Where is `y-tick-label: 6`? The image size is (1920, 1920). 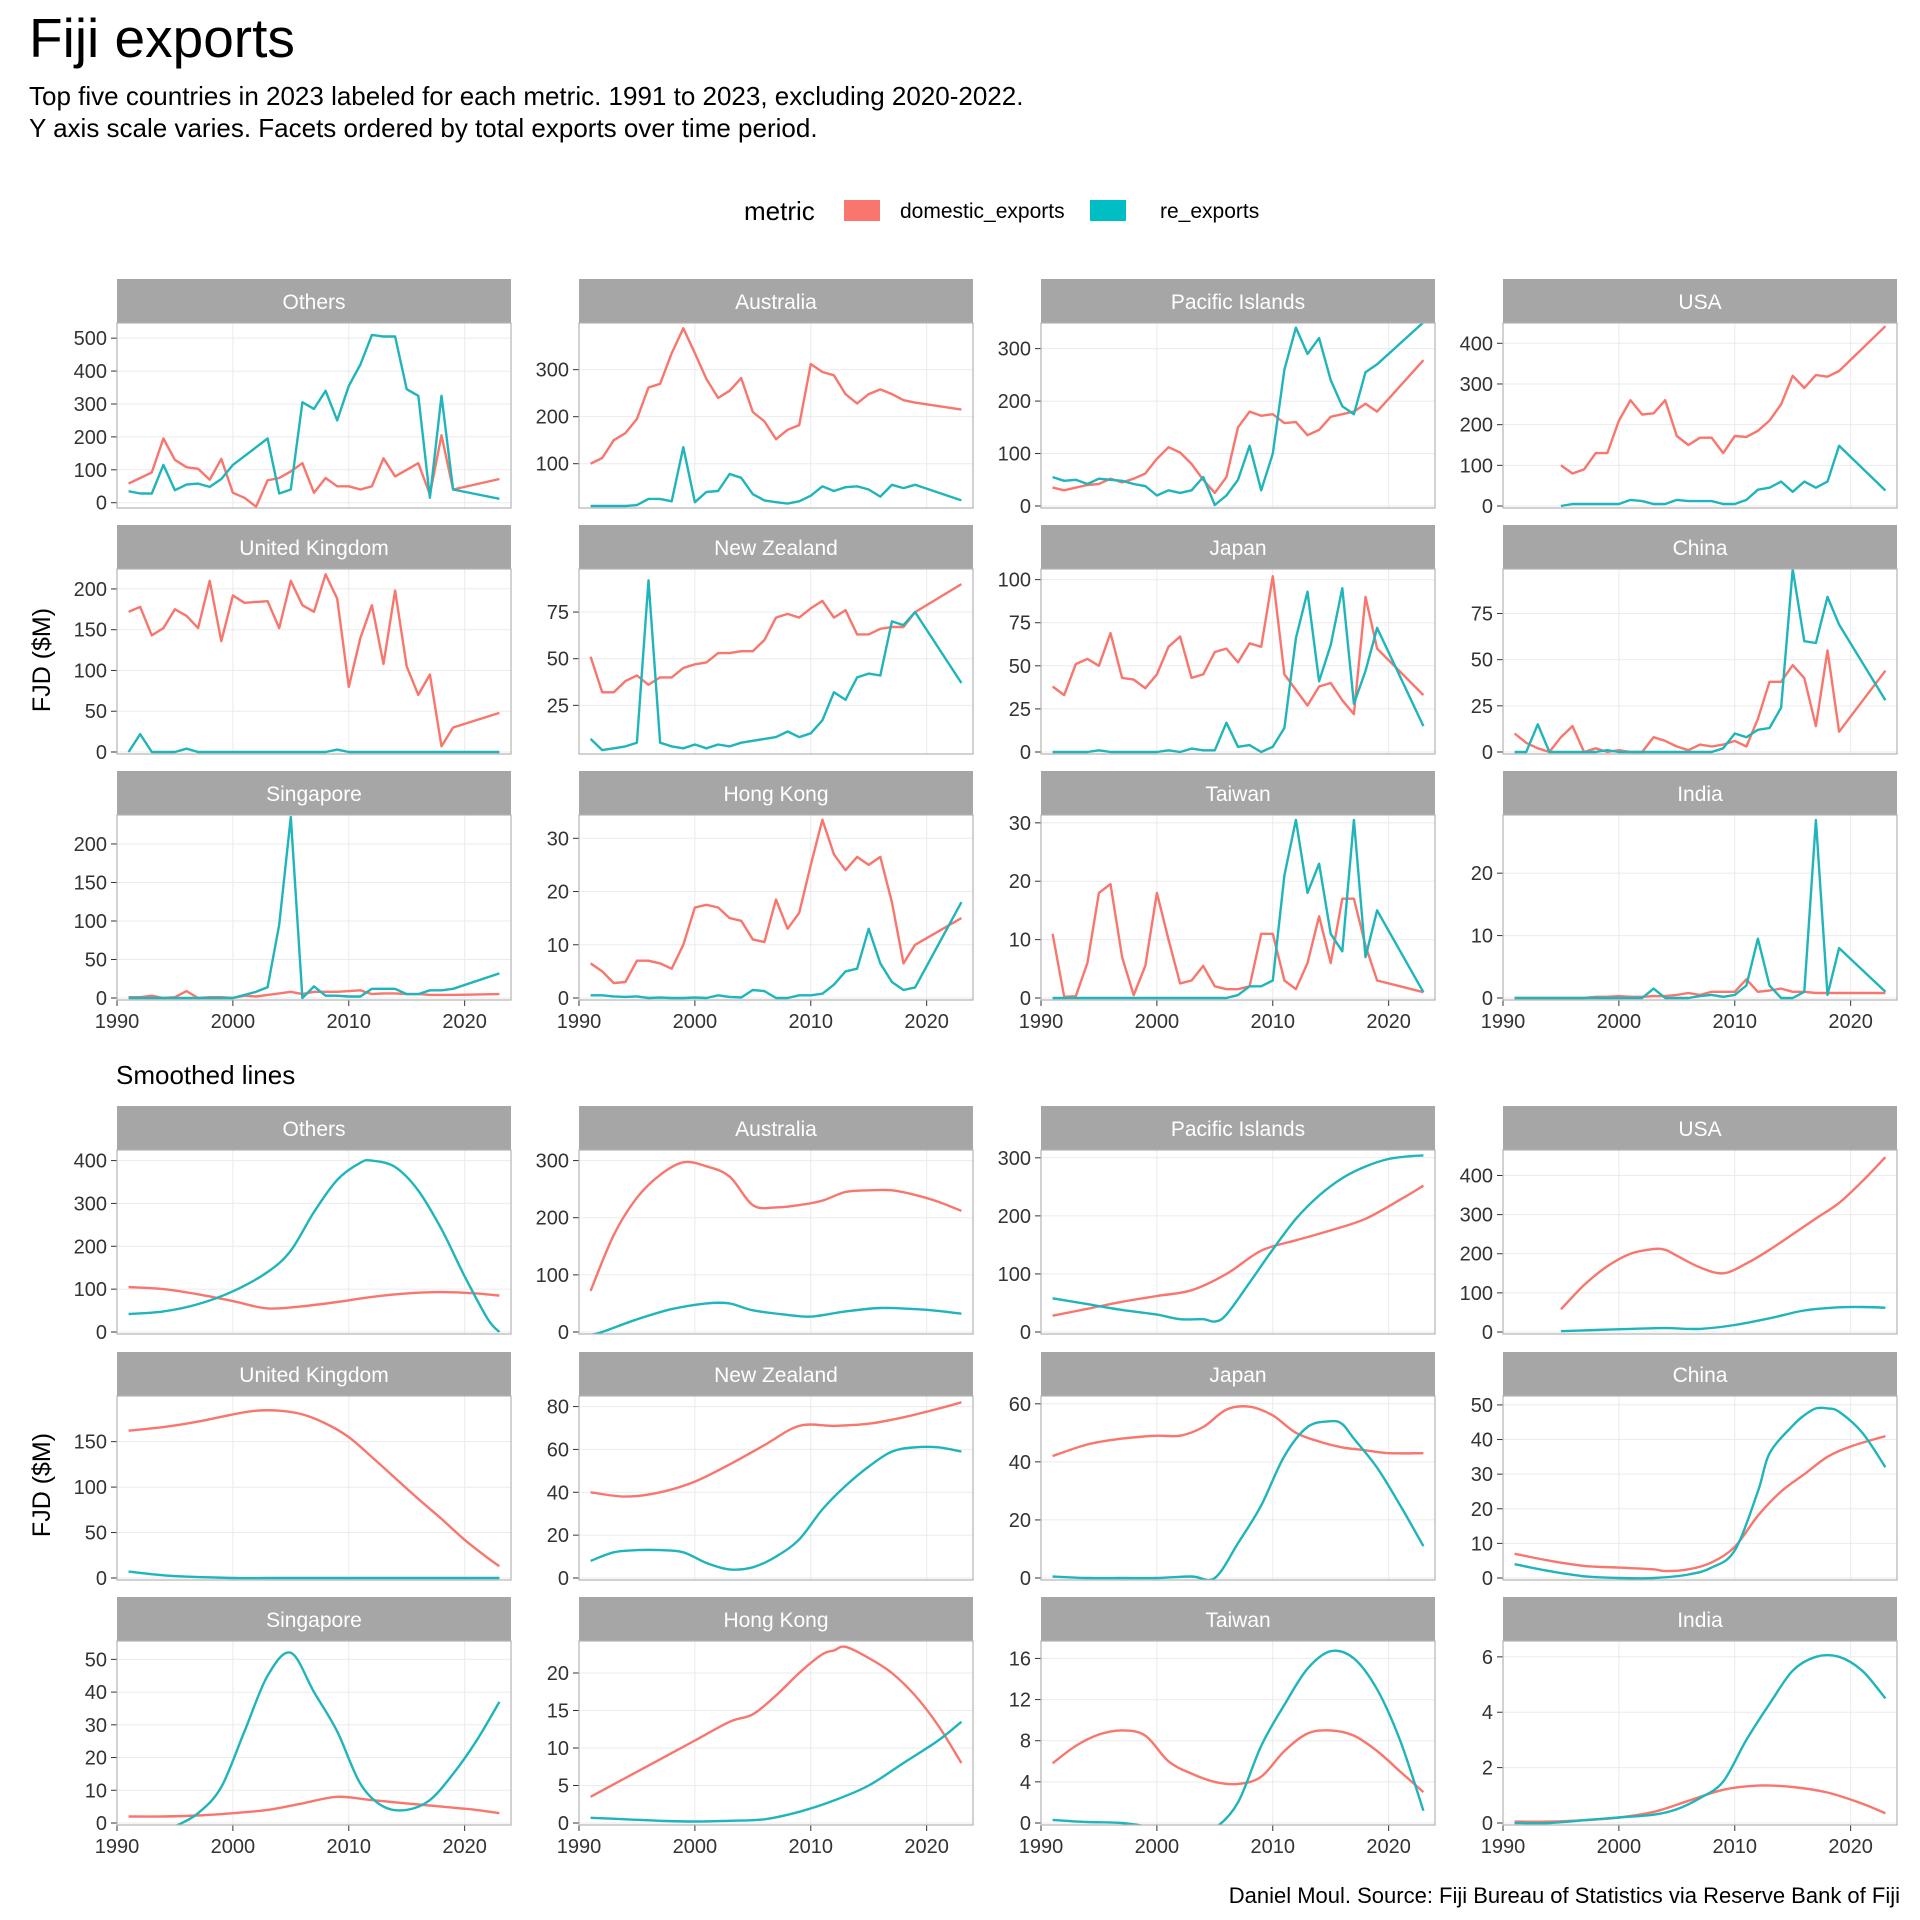
y-tick-label: 6 is located at coordinates (1487, 1658).